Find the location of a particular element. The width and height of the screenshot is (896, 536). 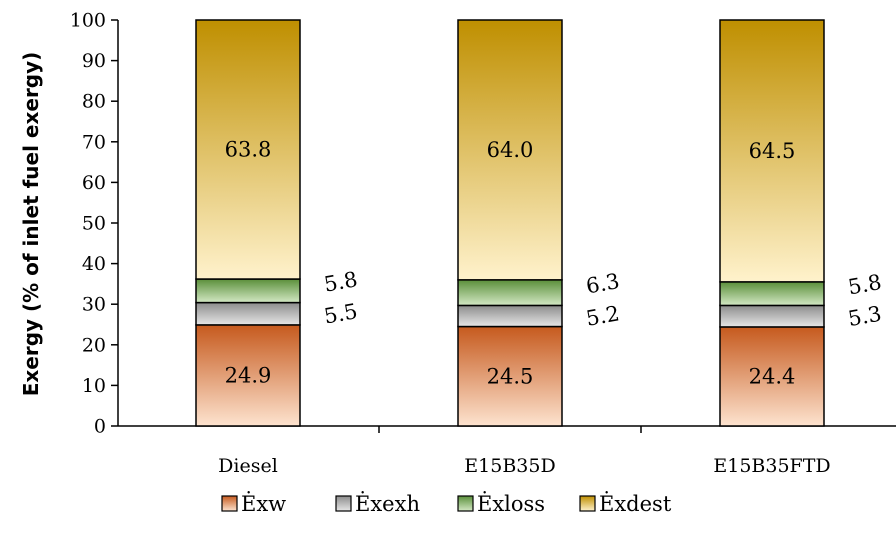

x-tick-label: E15B35FTD is located at coordinates (771, 466).